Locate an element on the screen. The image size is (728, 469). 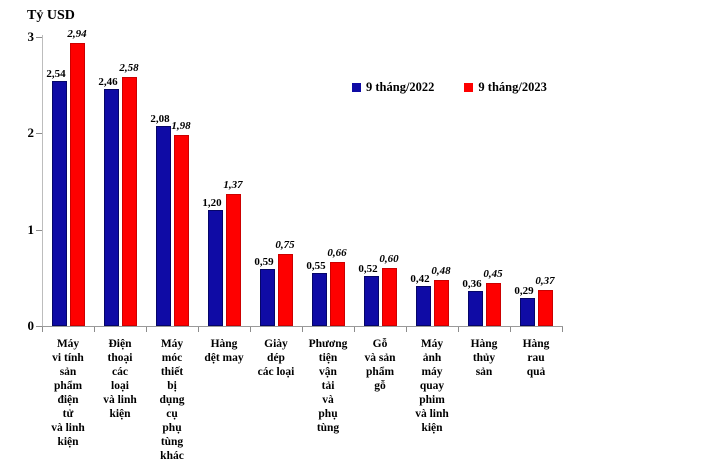
value-label-2022-2: 2,46 is located at coordinates (108, 82).